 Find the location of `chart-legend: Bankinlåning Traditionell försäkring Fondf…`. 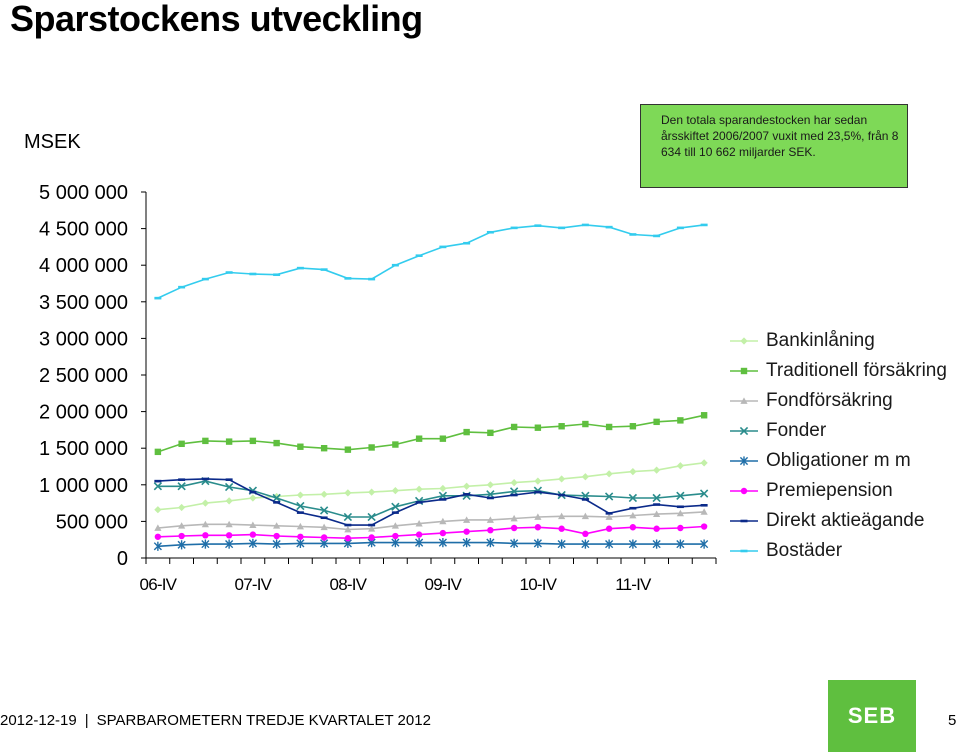

chart-legend: Bankinlåning Traditionell försäkring Fondf… is located at coordinates (838, 446).